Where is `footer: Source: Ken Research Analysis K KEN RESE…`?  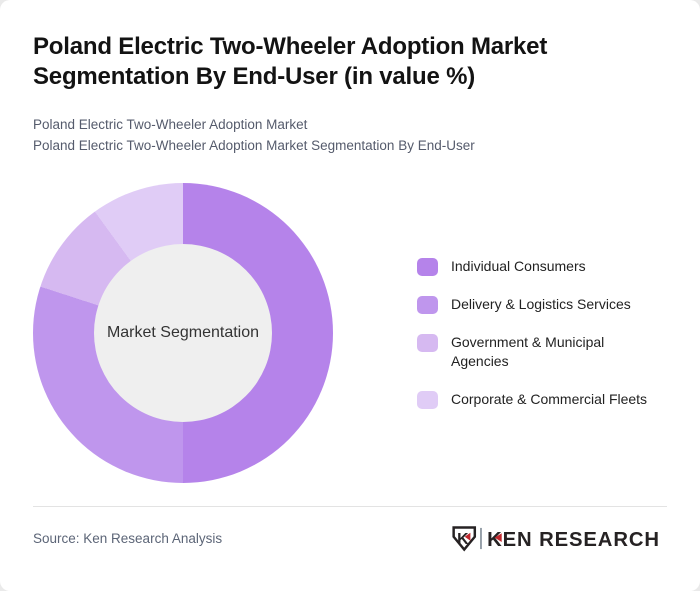
footer: Source: Ken Research Analysis K KEN RESE… is located at coordinates (350, 538).